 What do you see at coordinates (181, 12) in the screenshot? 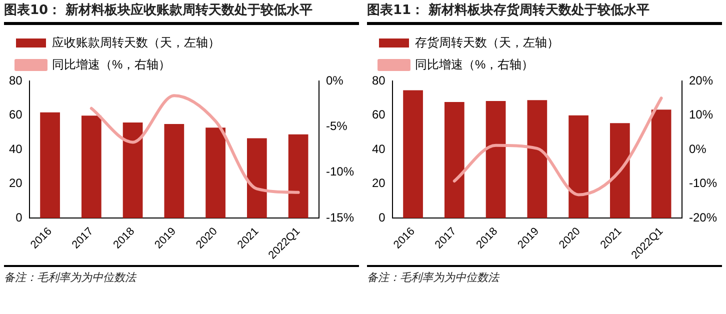
I see `chart-title: 图表10： 新材料板块应收账款周转天数处于较低水平` at bounding box center [181, 12].